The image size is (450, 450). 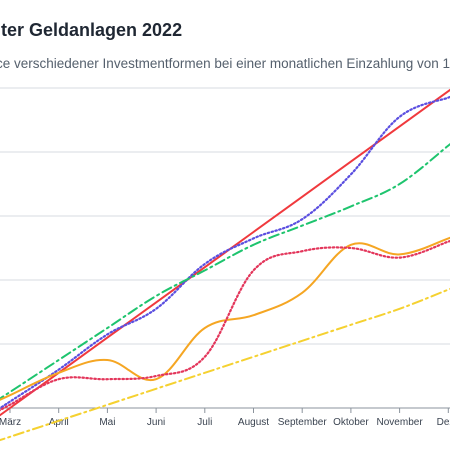 What do you see at coordinates (204, 422) in the screenshot?
I see `x-tick-label: Juli` at bounding box center [204, 422].